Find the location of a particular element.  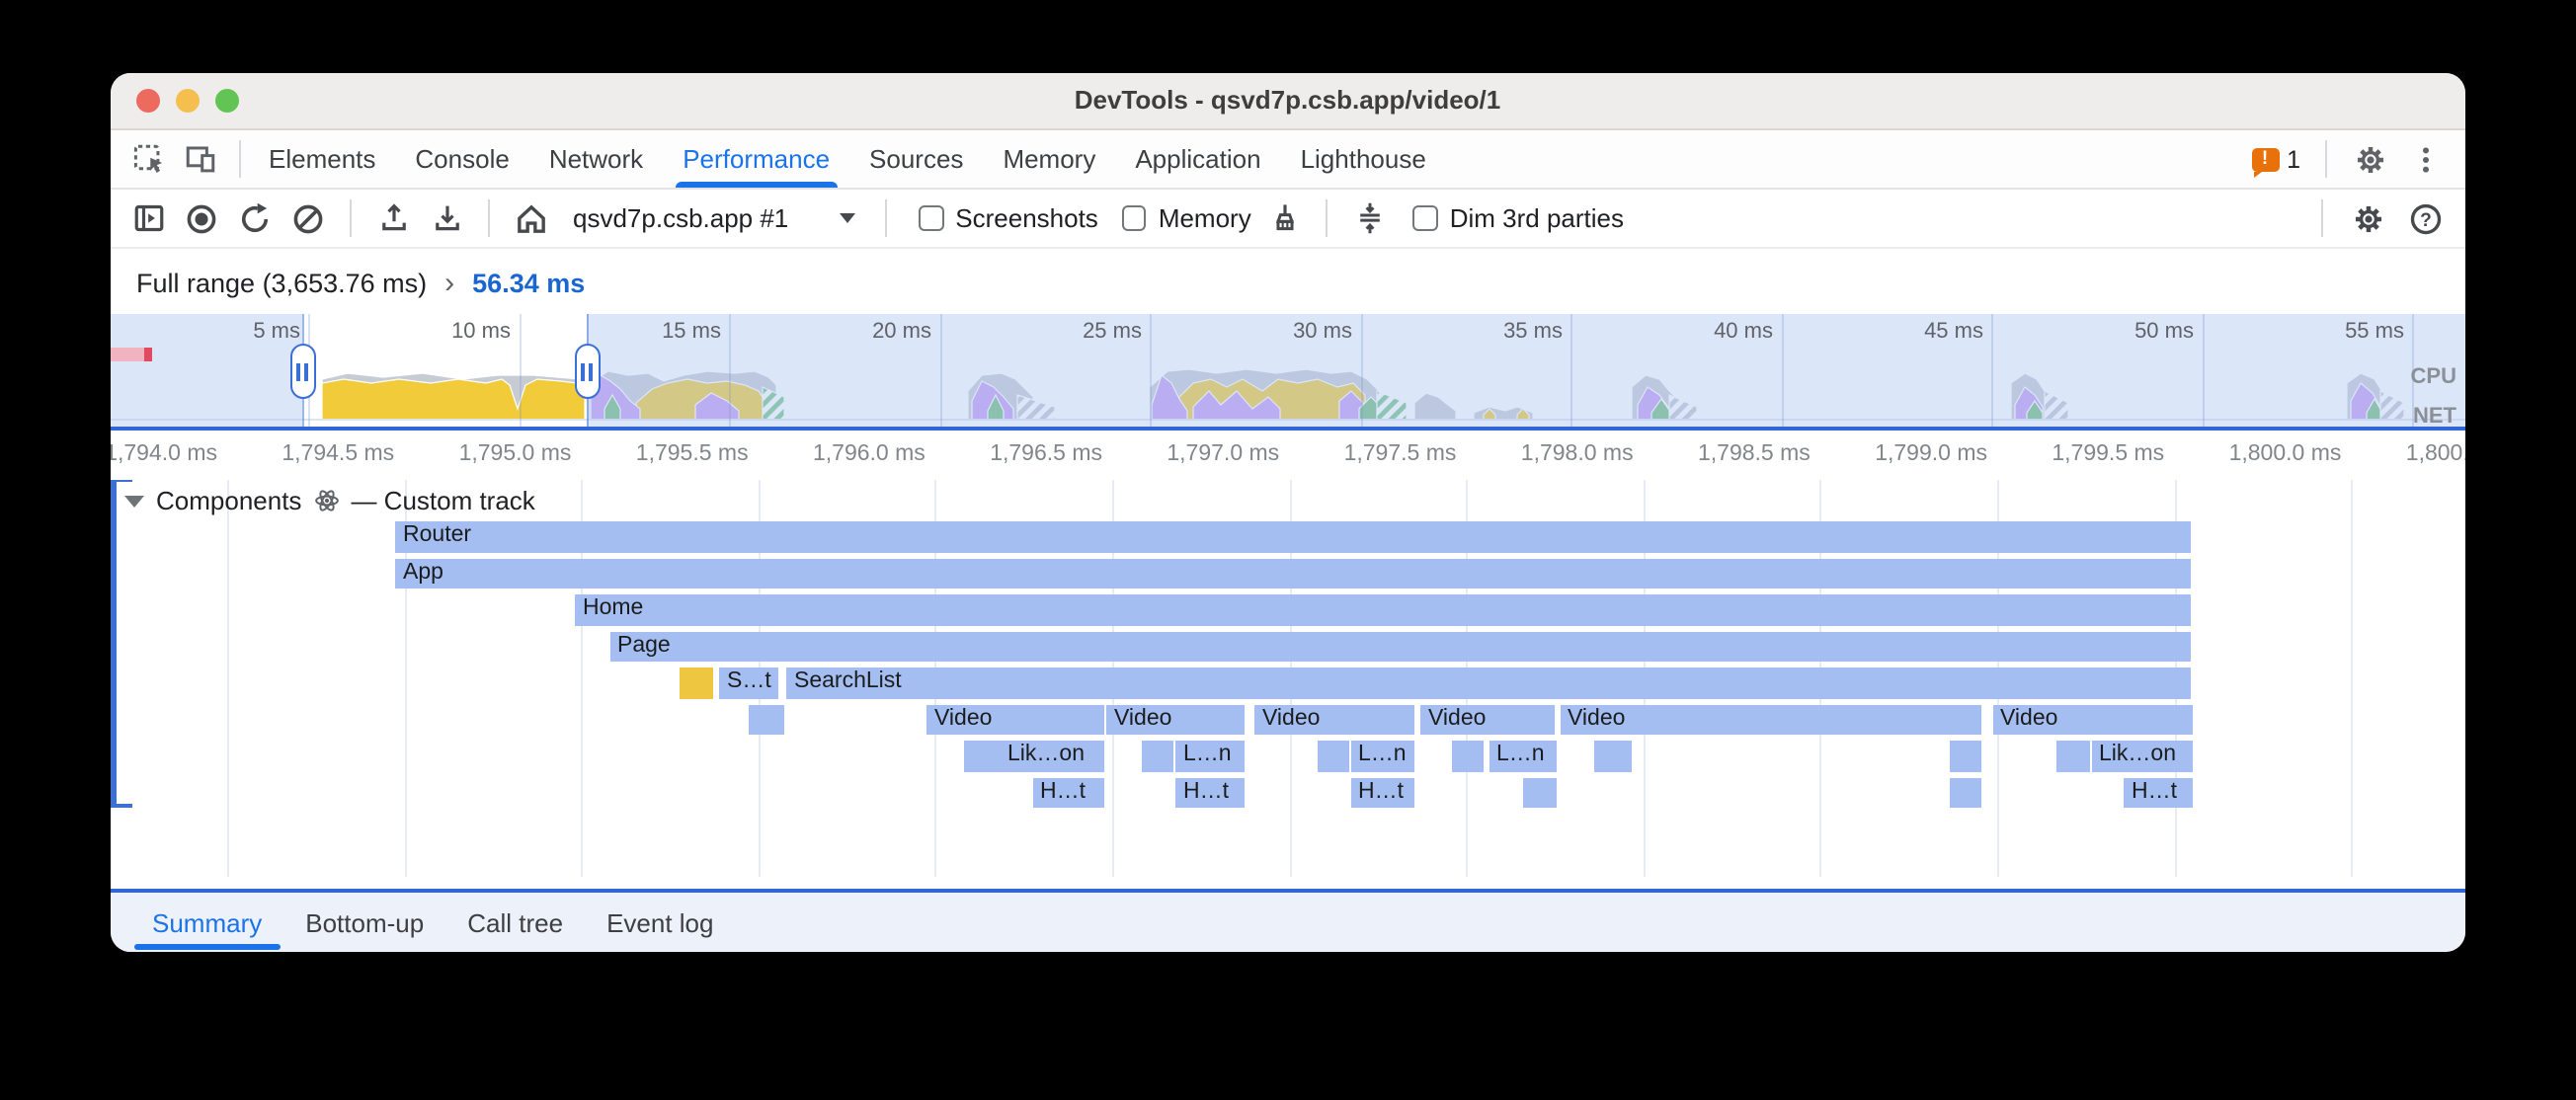

overview-tick-label: 10 ms is located at coordinates (481, 332).